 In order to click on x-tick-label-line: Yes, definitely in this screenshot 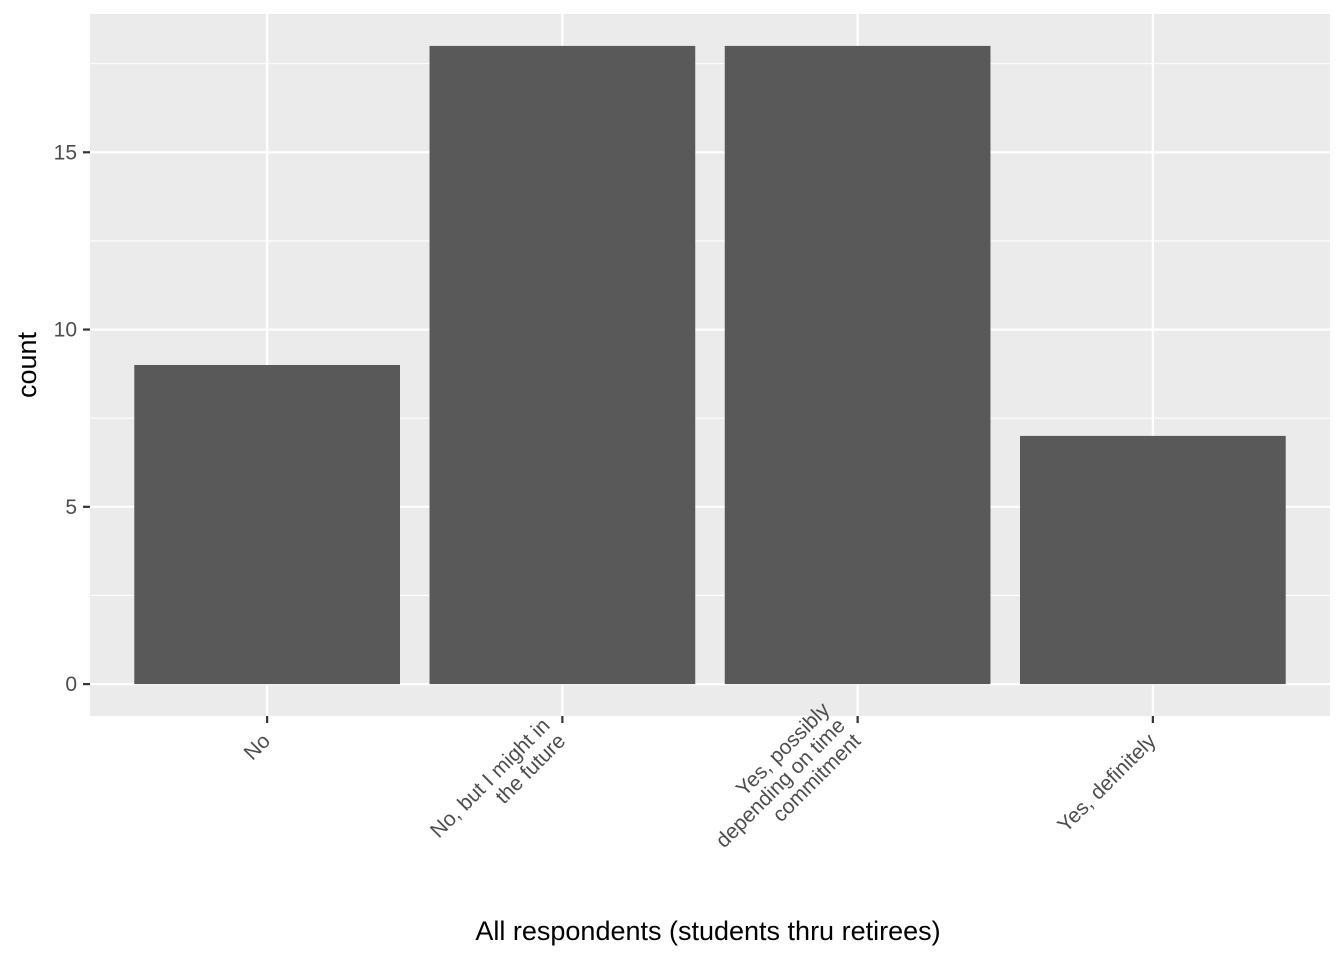, I will do `click(1107, 783)`.